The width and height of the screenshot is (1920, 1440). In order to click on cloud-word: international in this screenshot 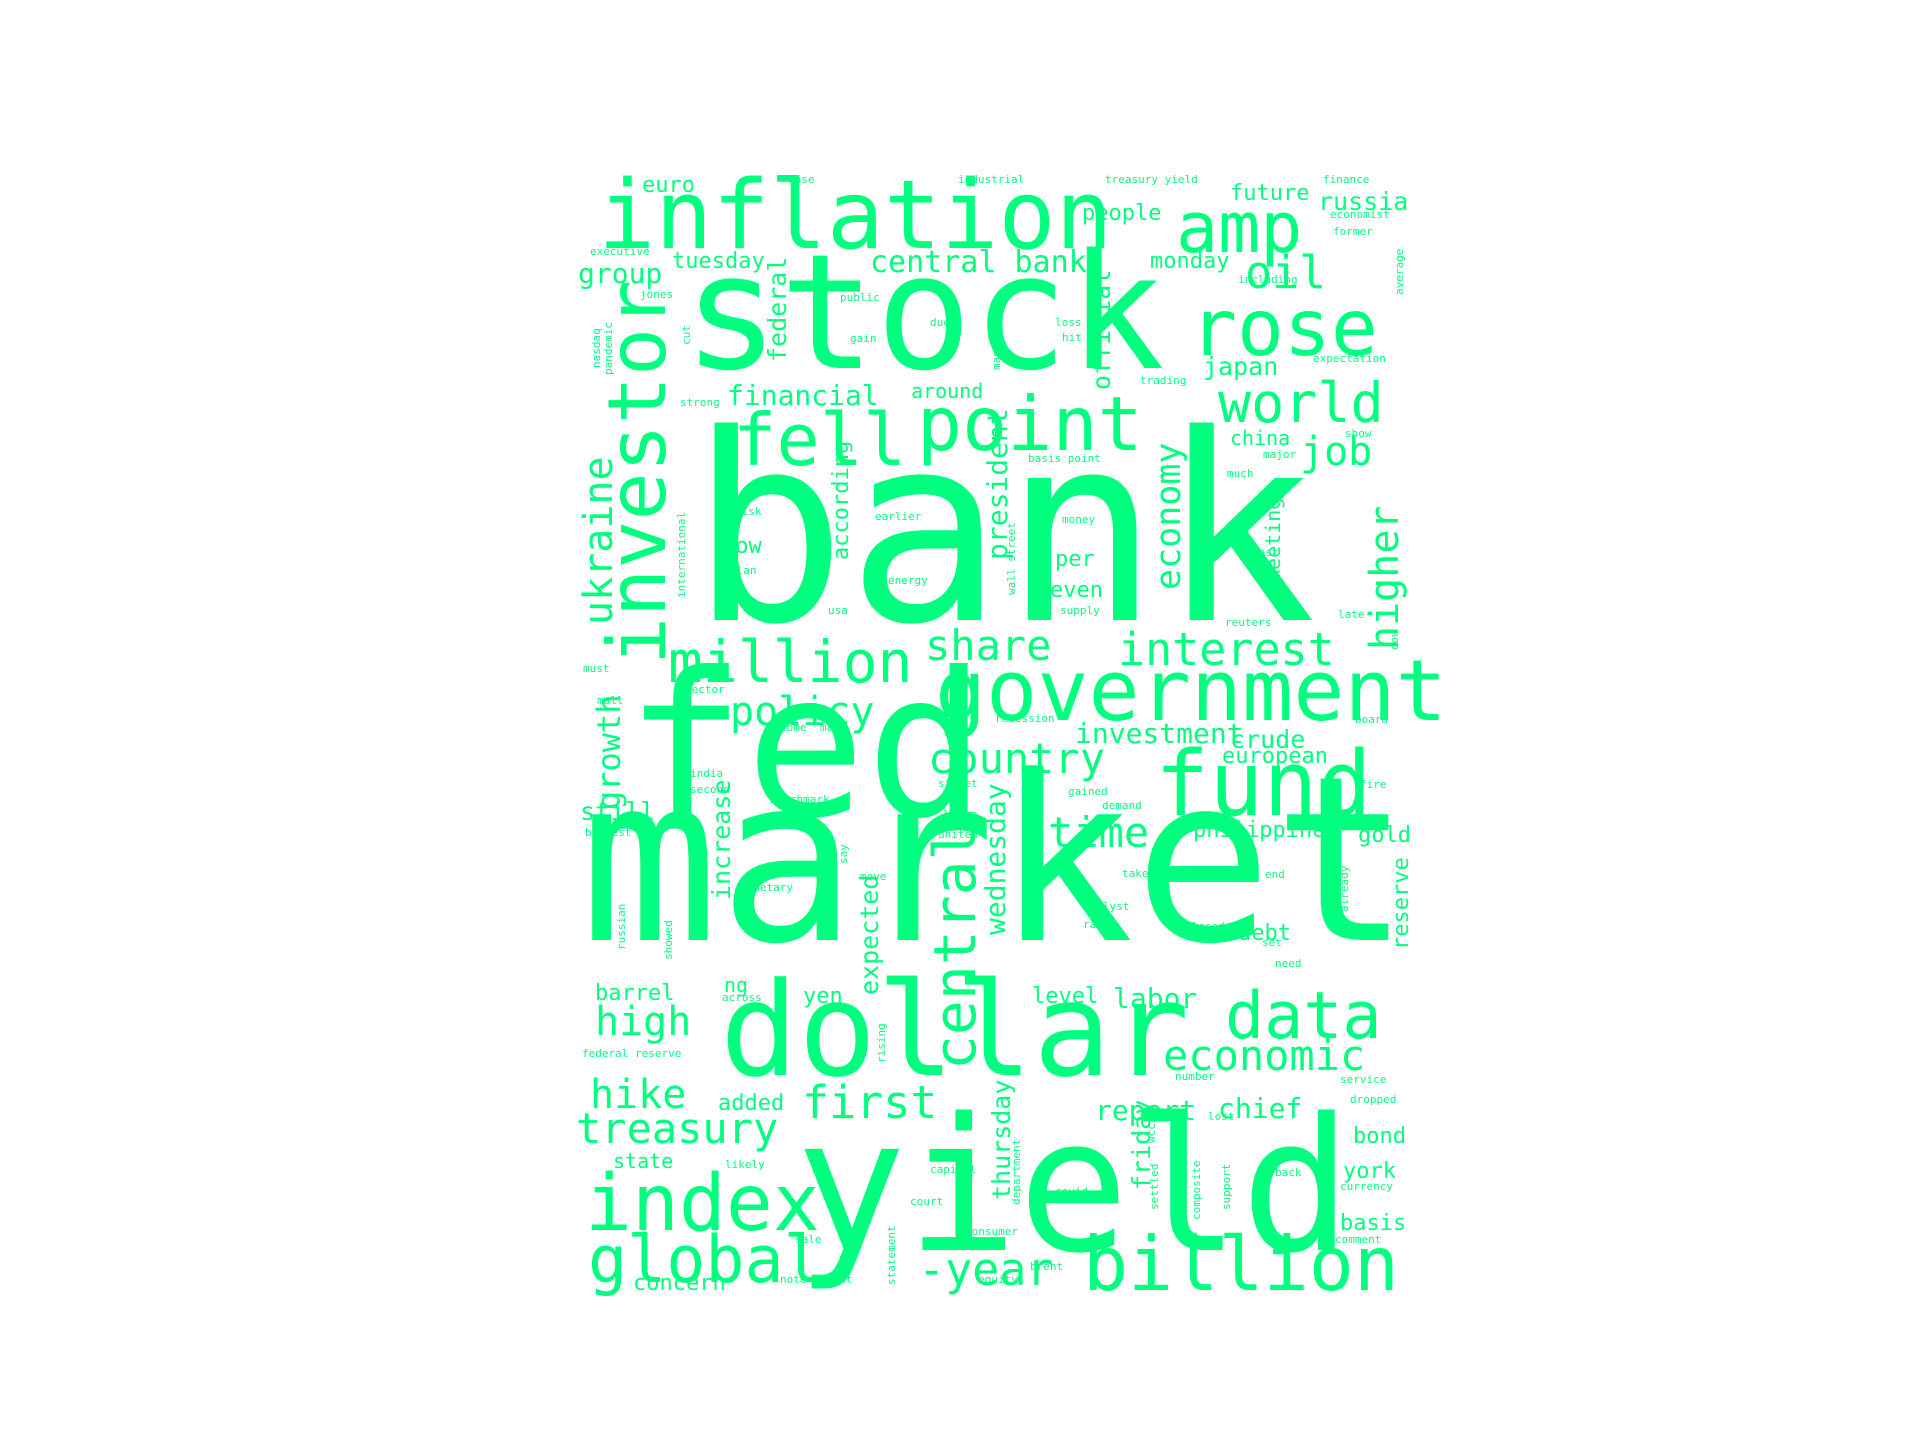, I will do `click(681, 555)`.